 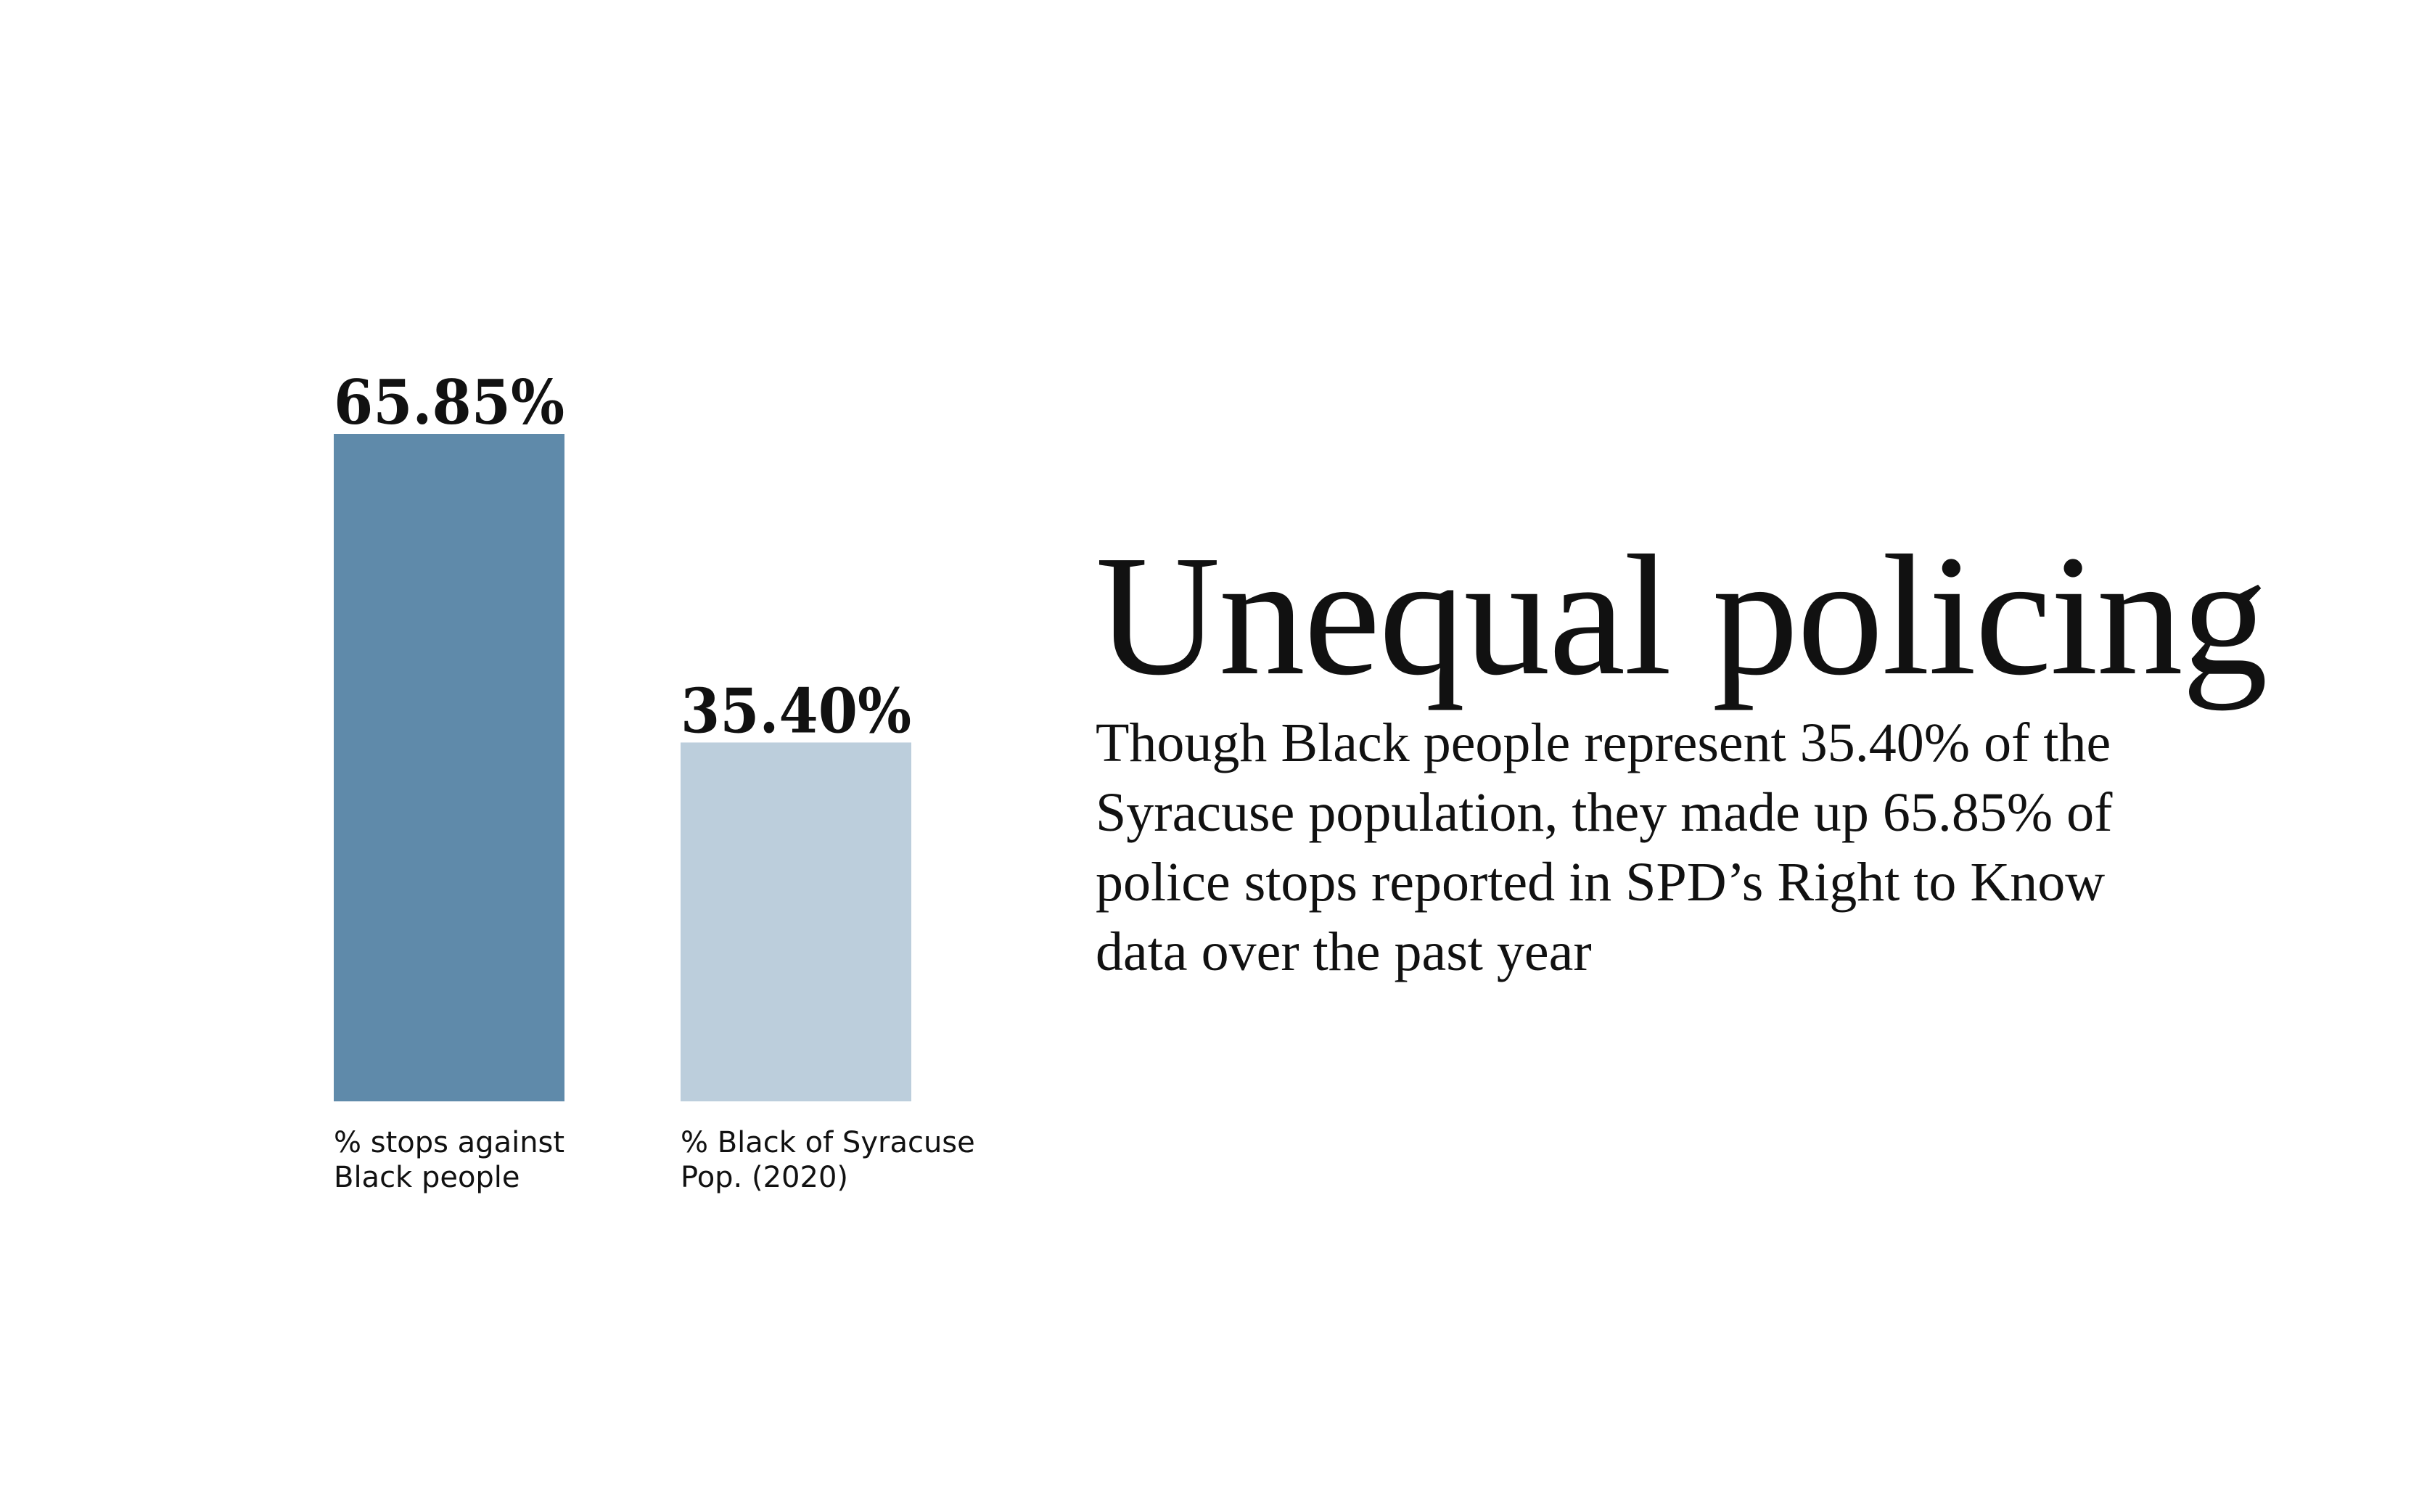 What do you see at coordinates (796, 711) in the screenshot?
I see `bar-value-label-2: 35.40%` at bounding box center [796, 711].